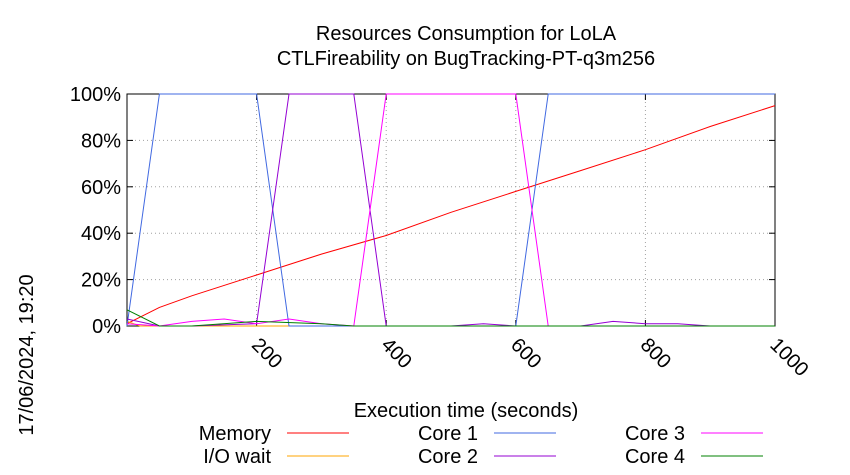  I want to click on legend-label-core-3: Core 3, so click(655, 434).